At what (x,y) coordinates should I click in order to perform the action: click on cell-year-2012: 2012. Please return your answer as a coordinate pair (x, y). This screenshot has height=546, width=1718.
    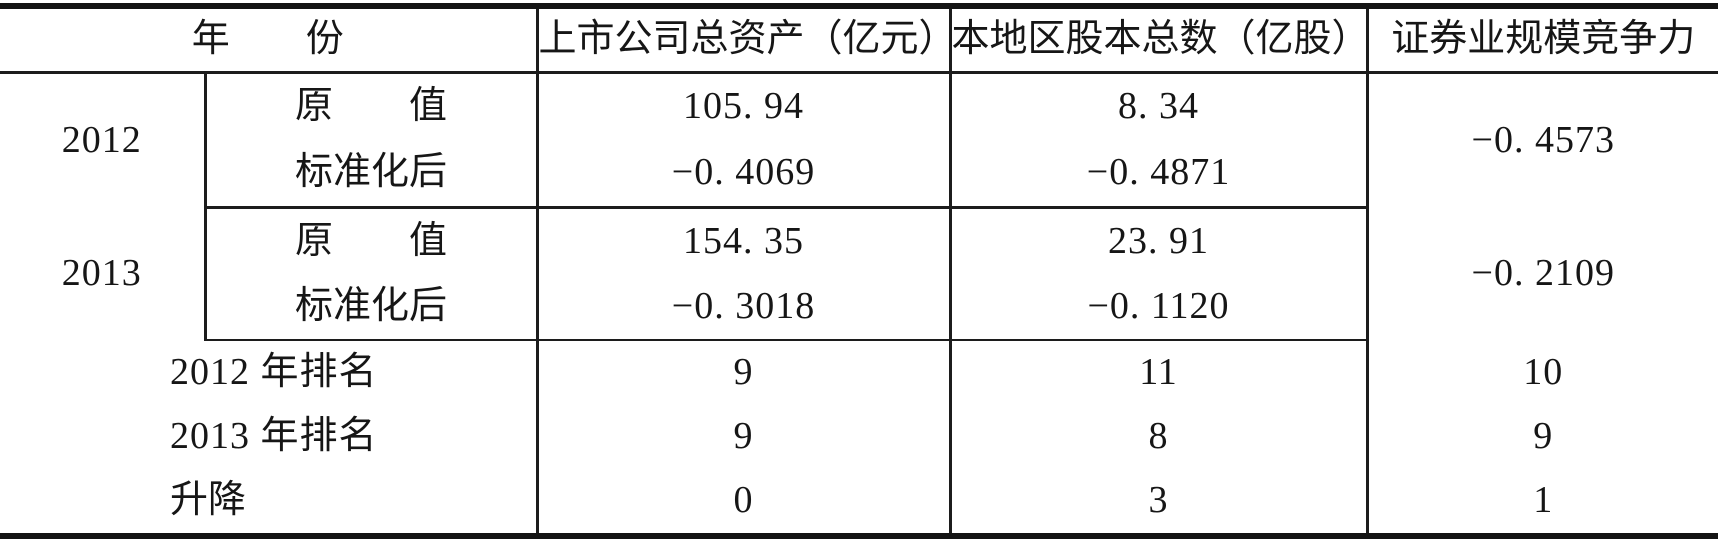
    Looking at the image, I should click on (103, 140).